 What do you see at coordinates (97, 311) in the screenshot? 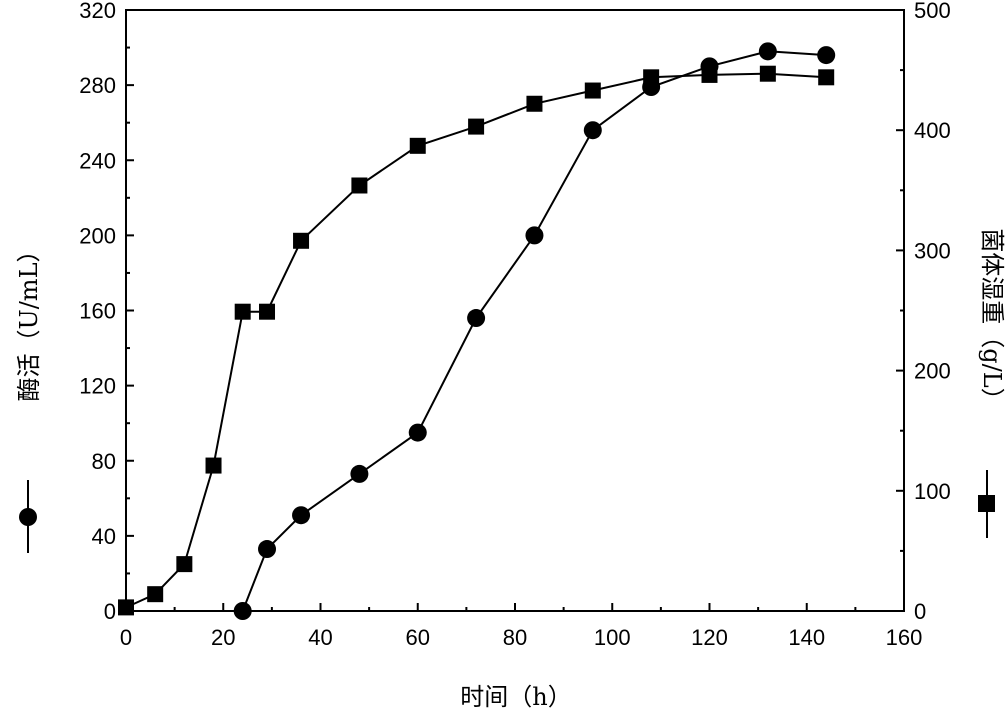
I see `y-left-tick-label: 160` at bounding box center [97, 311].